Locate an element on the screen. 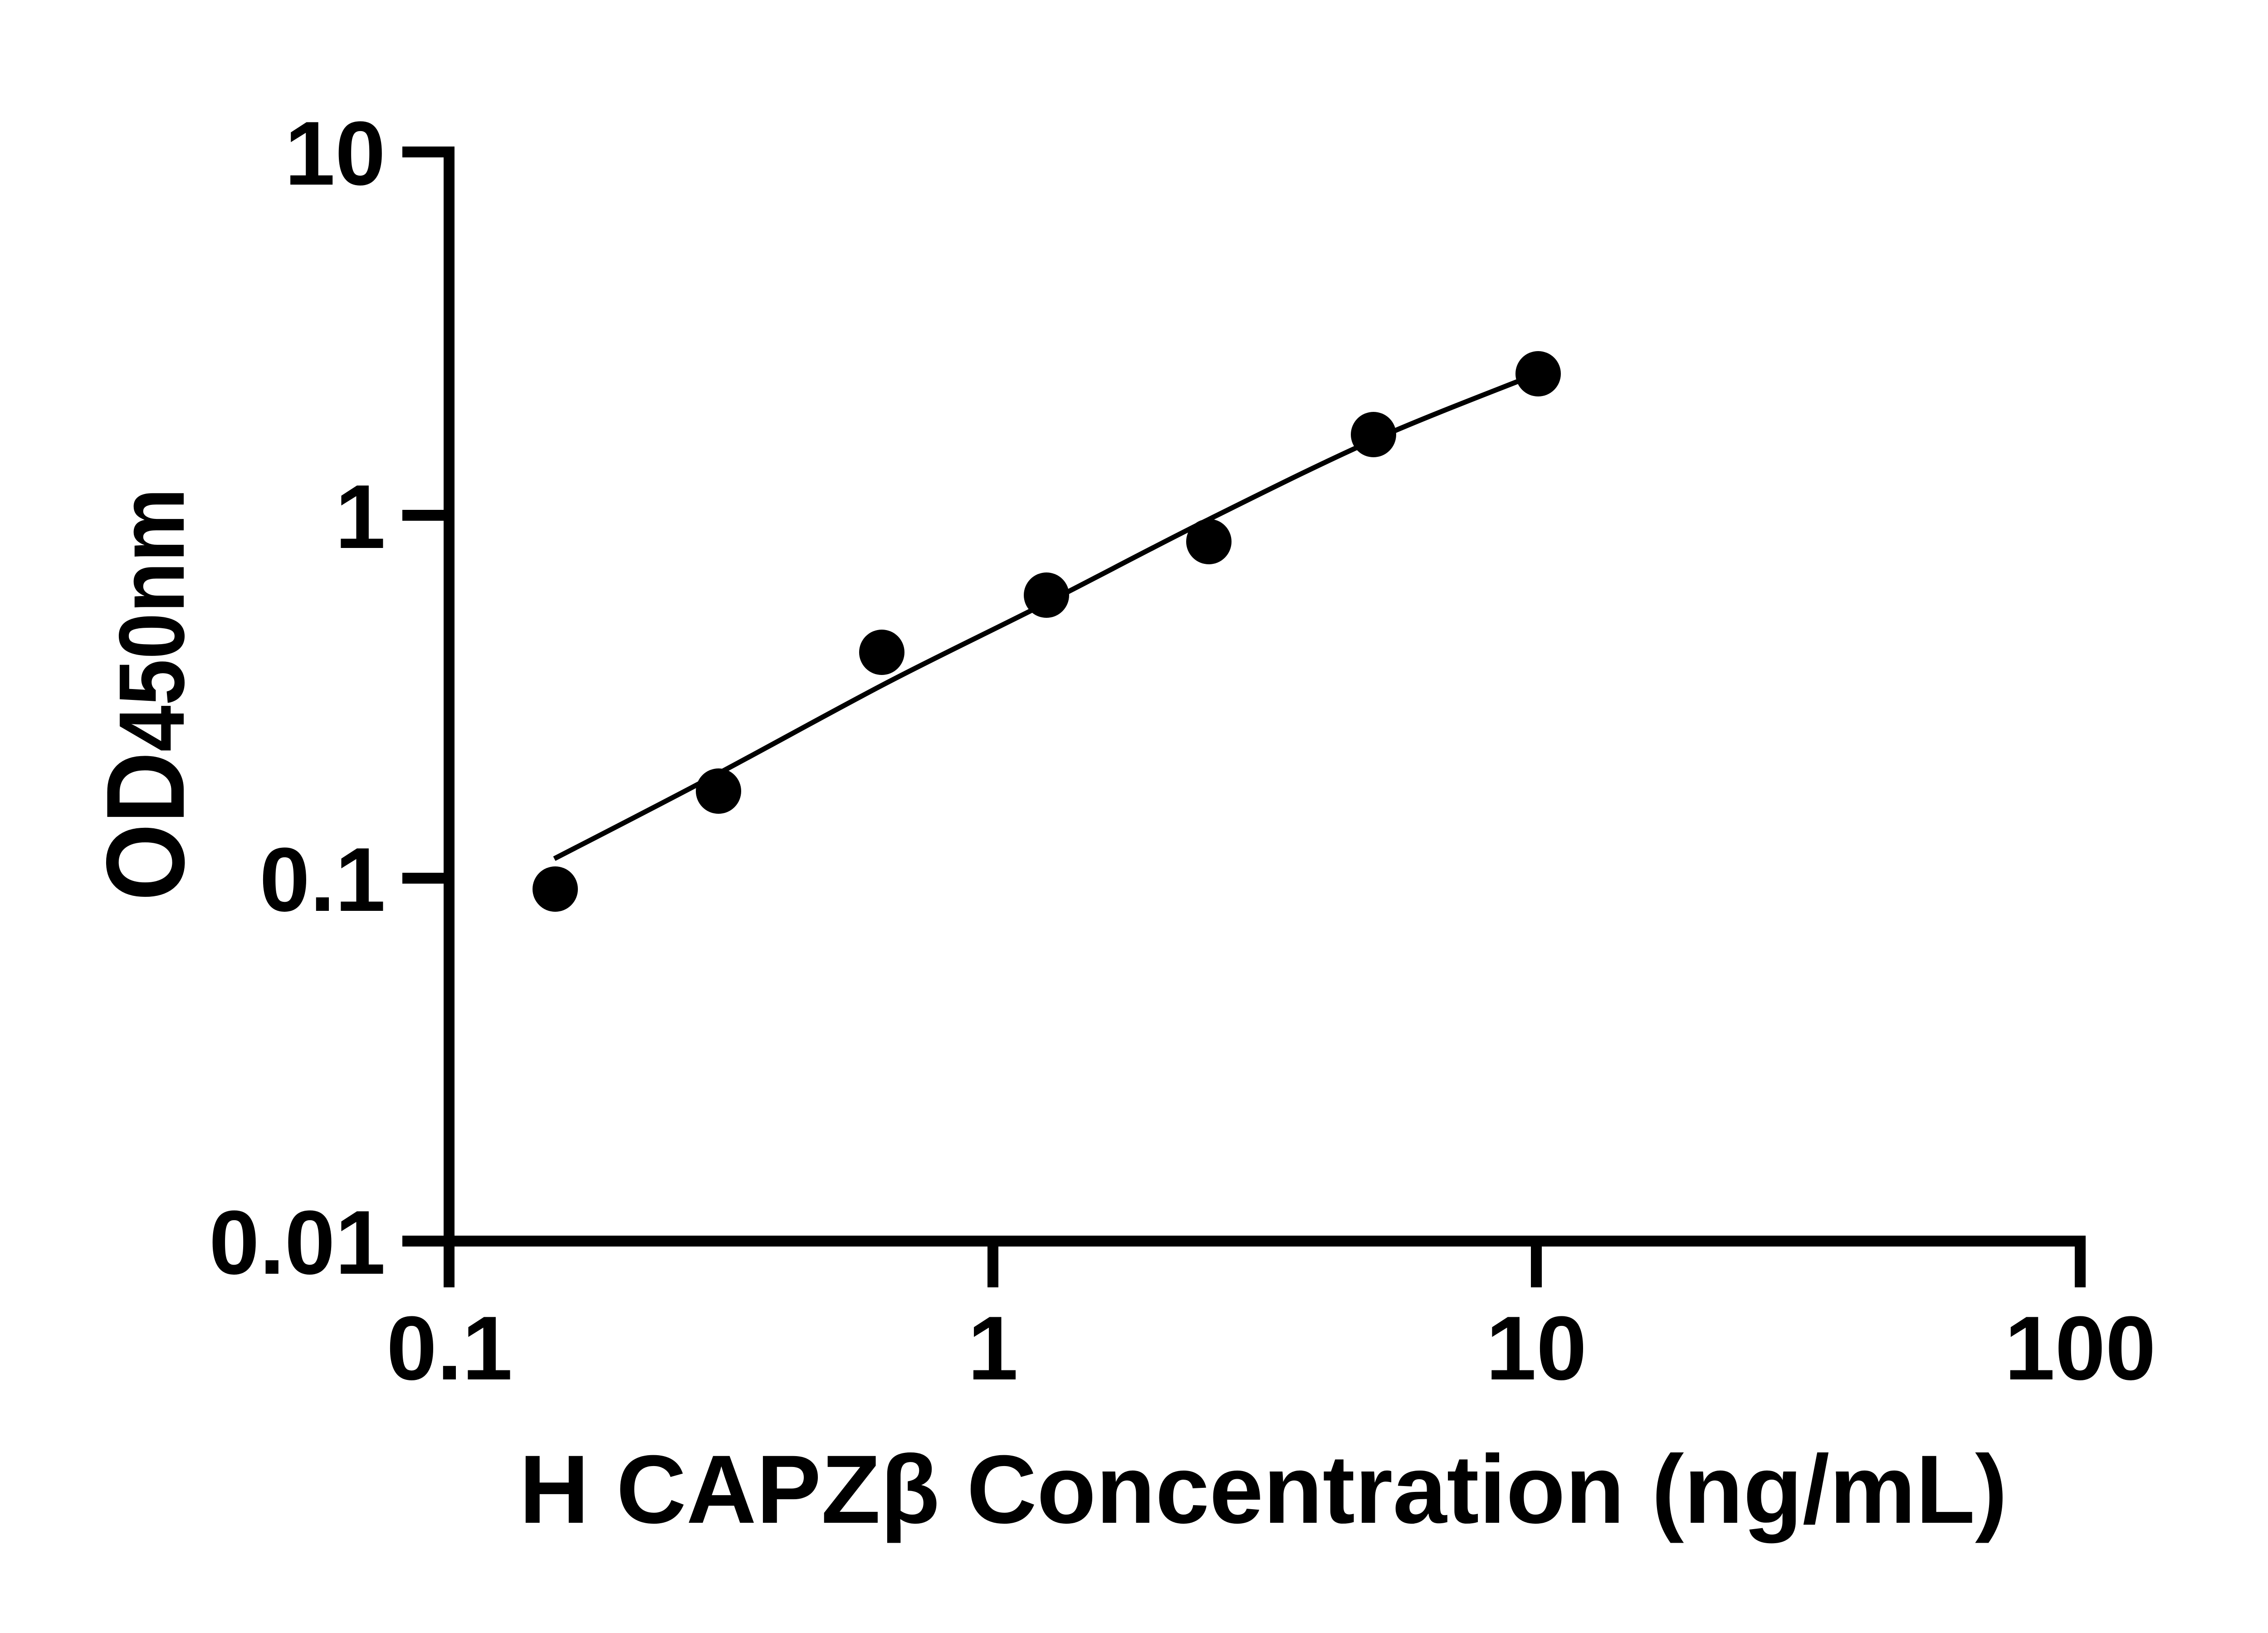 This screenshot has width=2268, height=1633. svg-text: OD450nm is located at coordinates (146, 694).